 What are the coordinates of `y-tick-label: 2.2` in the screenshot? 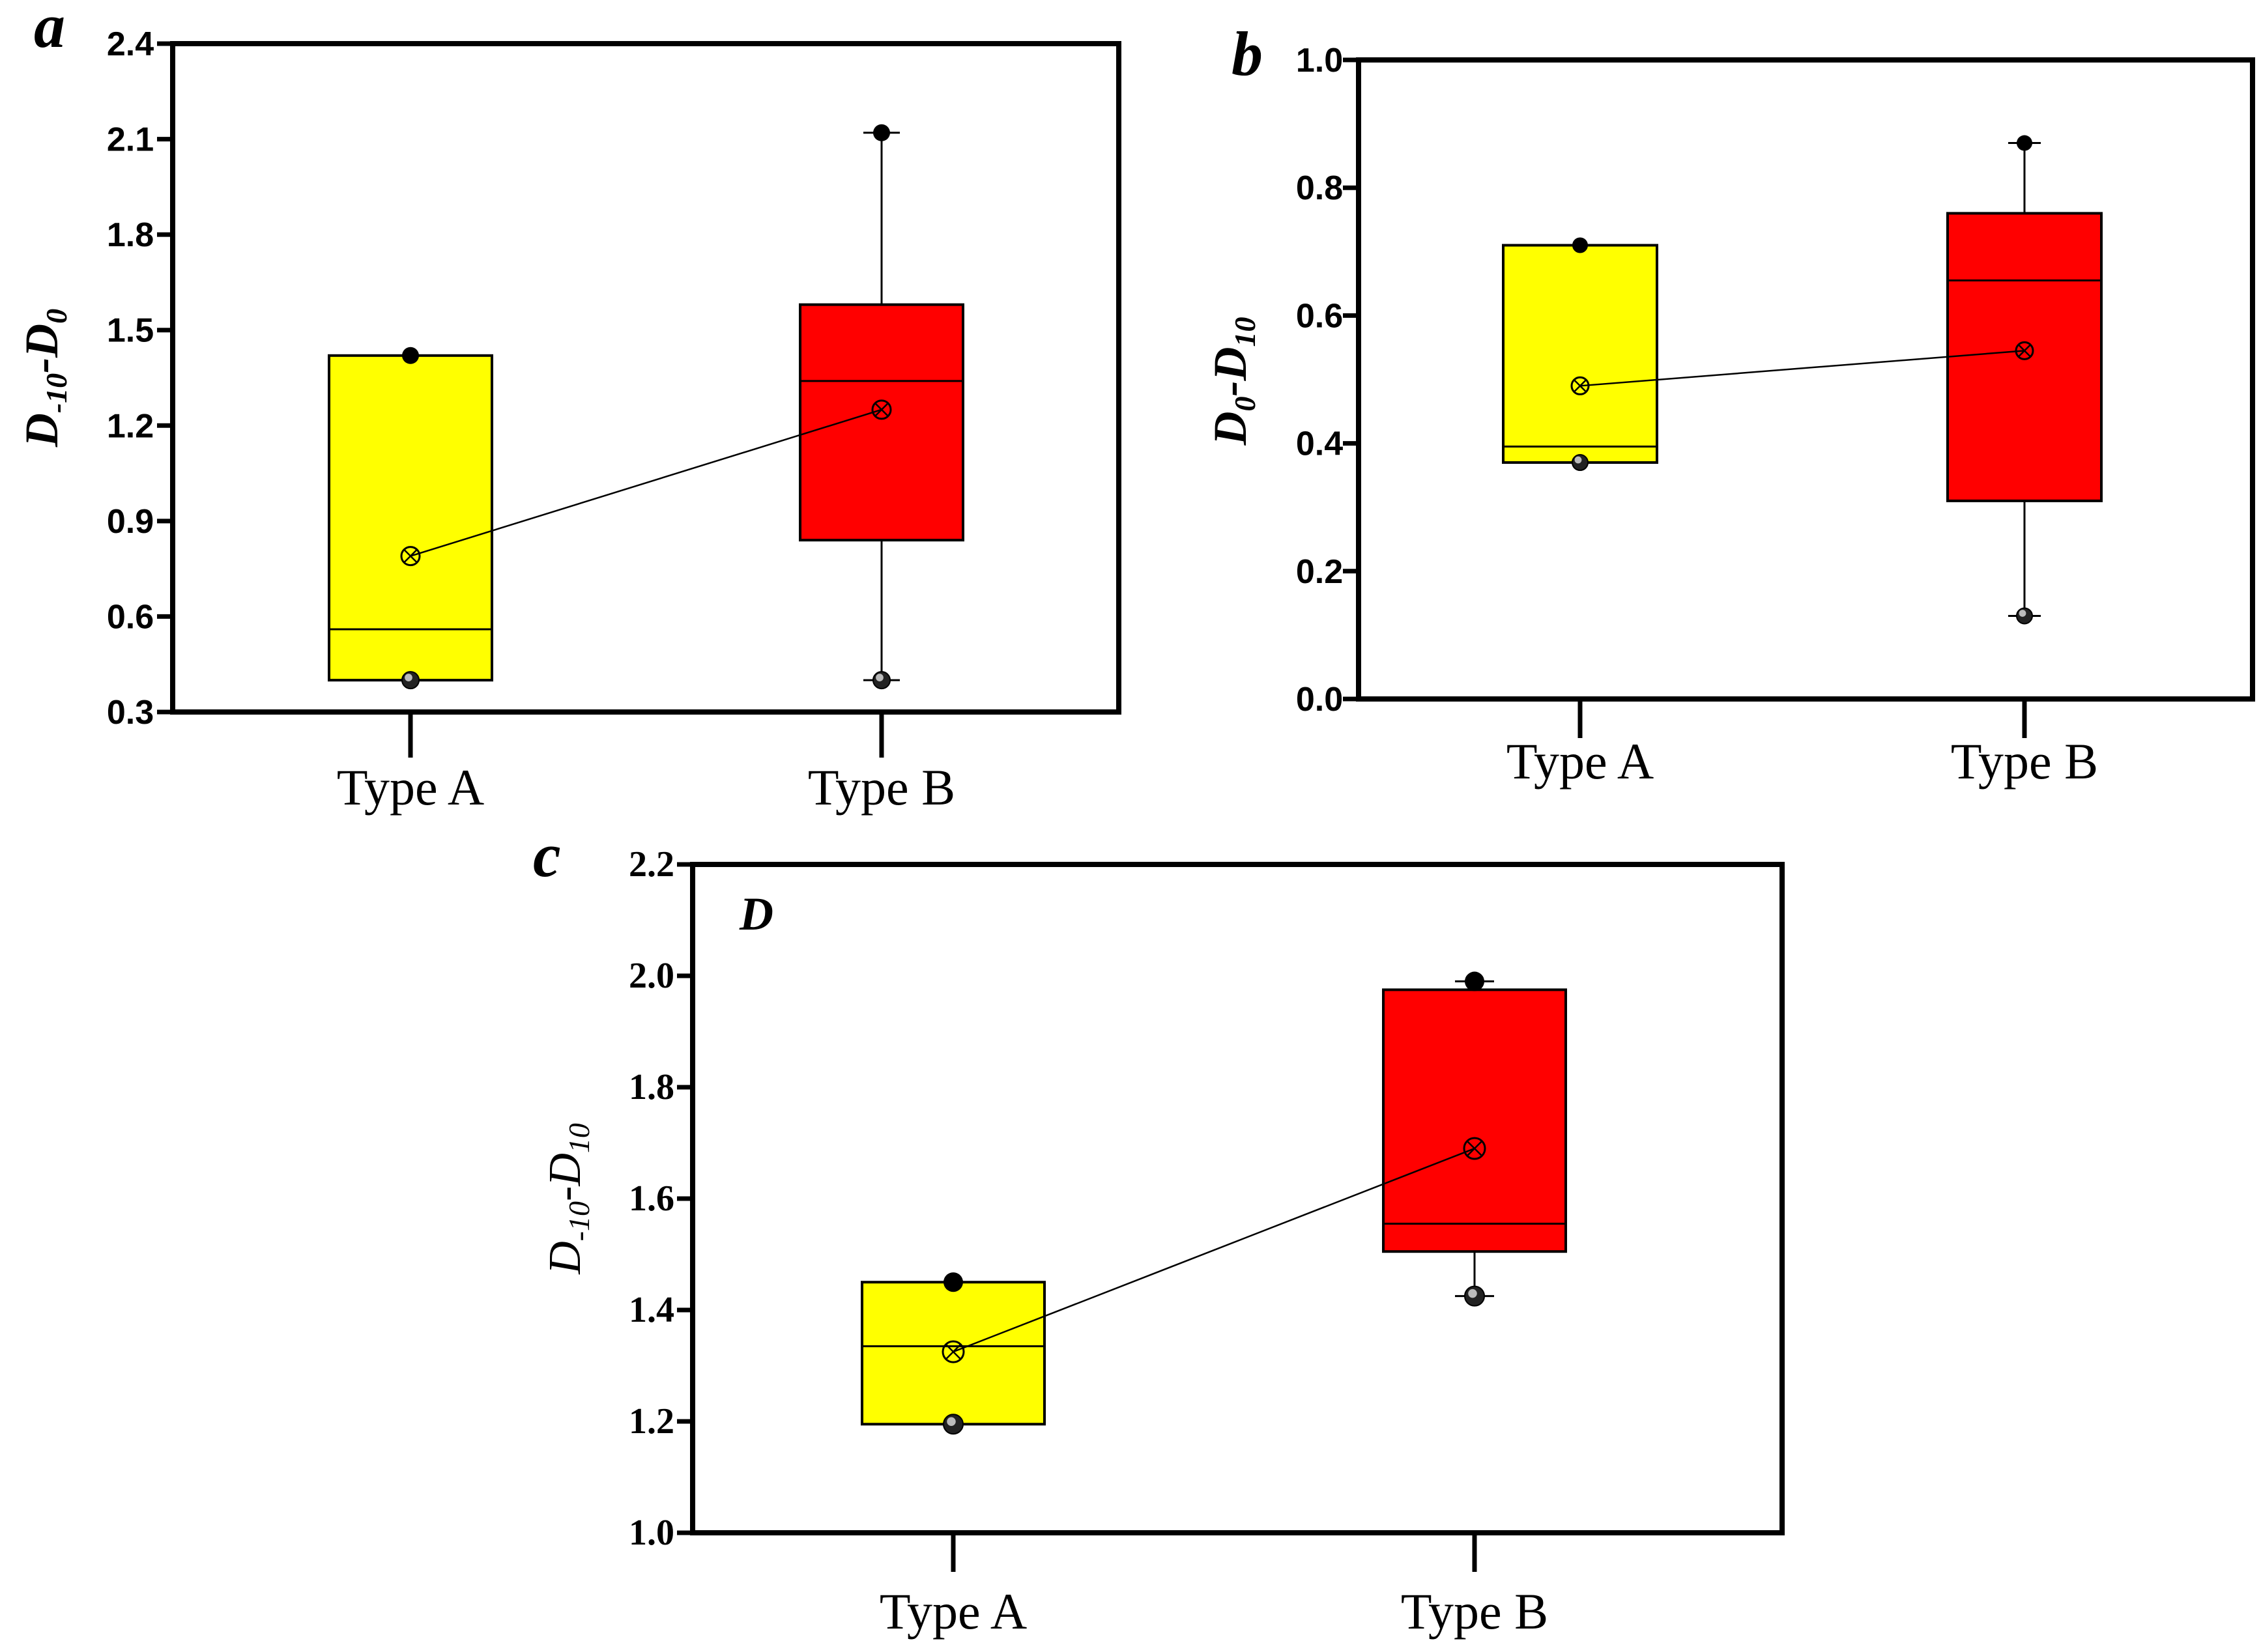 It's located at (651, 864).